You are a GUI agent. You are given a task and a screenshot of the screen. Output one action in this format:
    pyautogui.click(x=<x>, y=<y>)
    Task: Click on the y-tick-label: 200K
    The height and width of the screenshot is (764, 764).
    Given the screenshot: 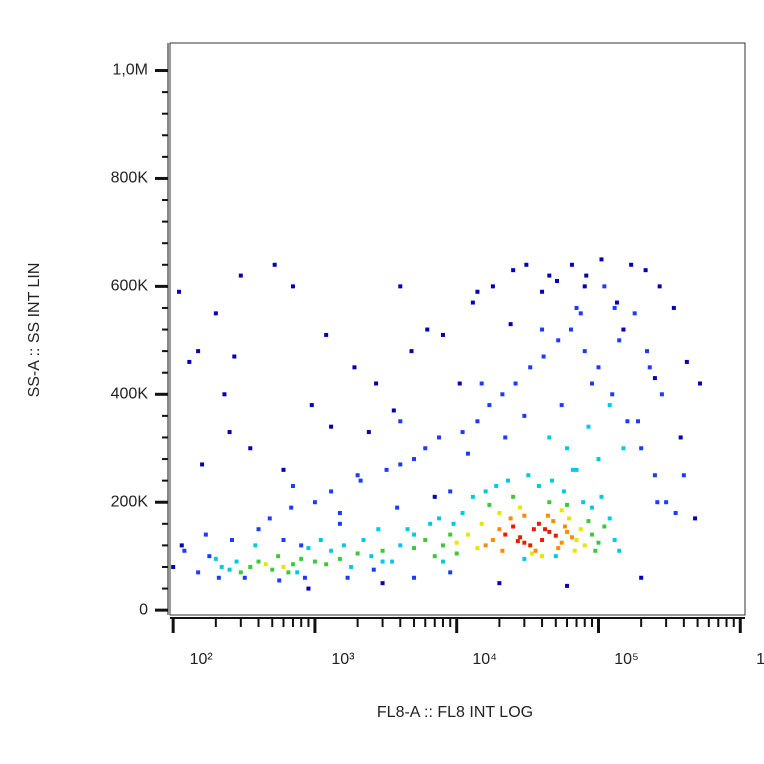 What is the action you would take?
    pyautogui.click(x=130, y=501)
    